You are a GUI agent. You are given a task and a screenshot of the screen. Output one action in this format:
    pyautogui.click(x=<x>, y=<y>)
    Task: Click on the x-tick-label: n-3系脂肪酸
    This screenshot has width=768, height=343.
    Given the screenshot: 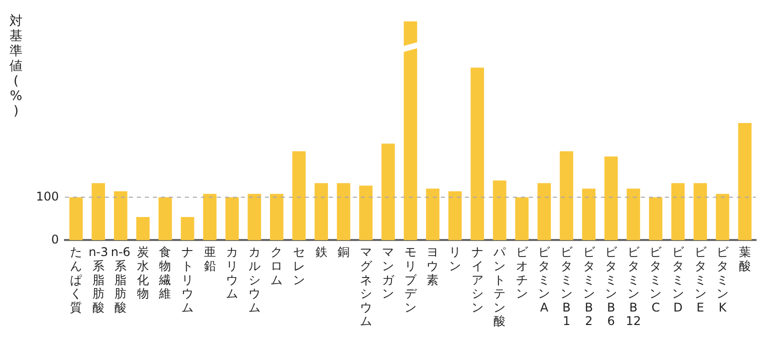 What is the action you would take?
    pyautogui.click(x=98, y=279)
    